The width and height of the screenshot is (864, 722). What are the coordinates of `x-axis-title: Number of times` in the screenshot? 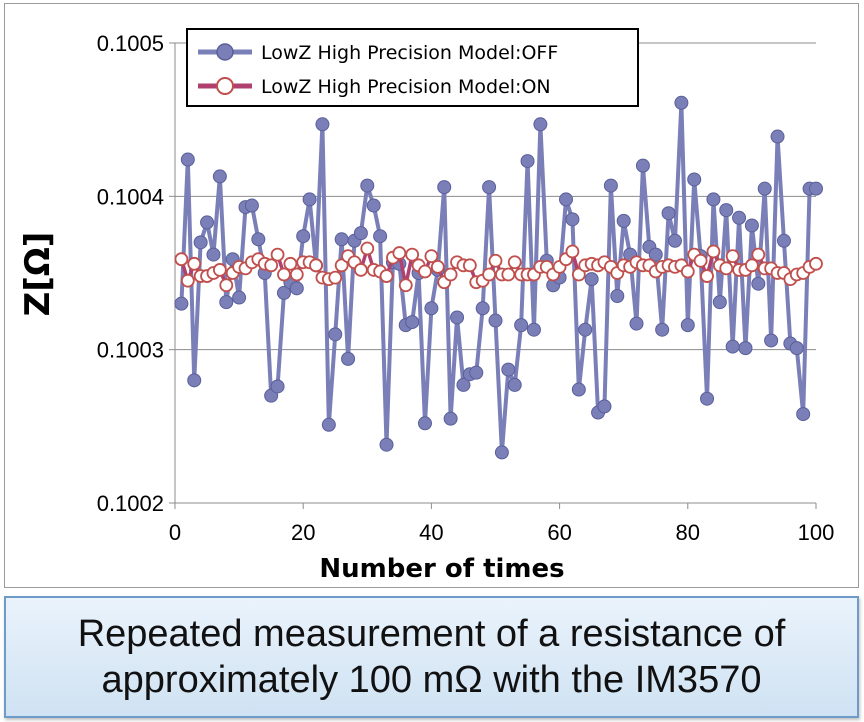 It's located at (441, 569).